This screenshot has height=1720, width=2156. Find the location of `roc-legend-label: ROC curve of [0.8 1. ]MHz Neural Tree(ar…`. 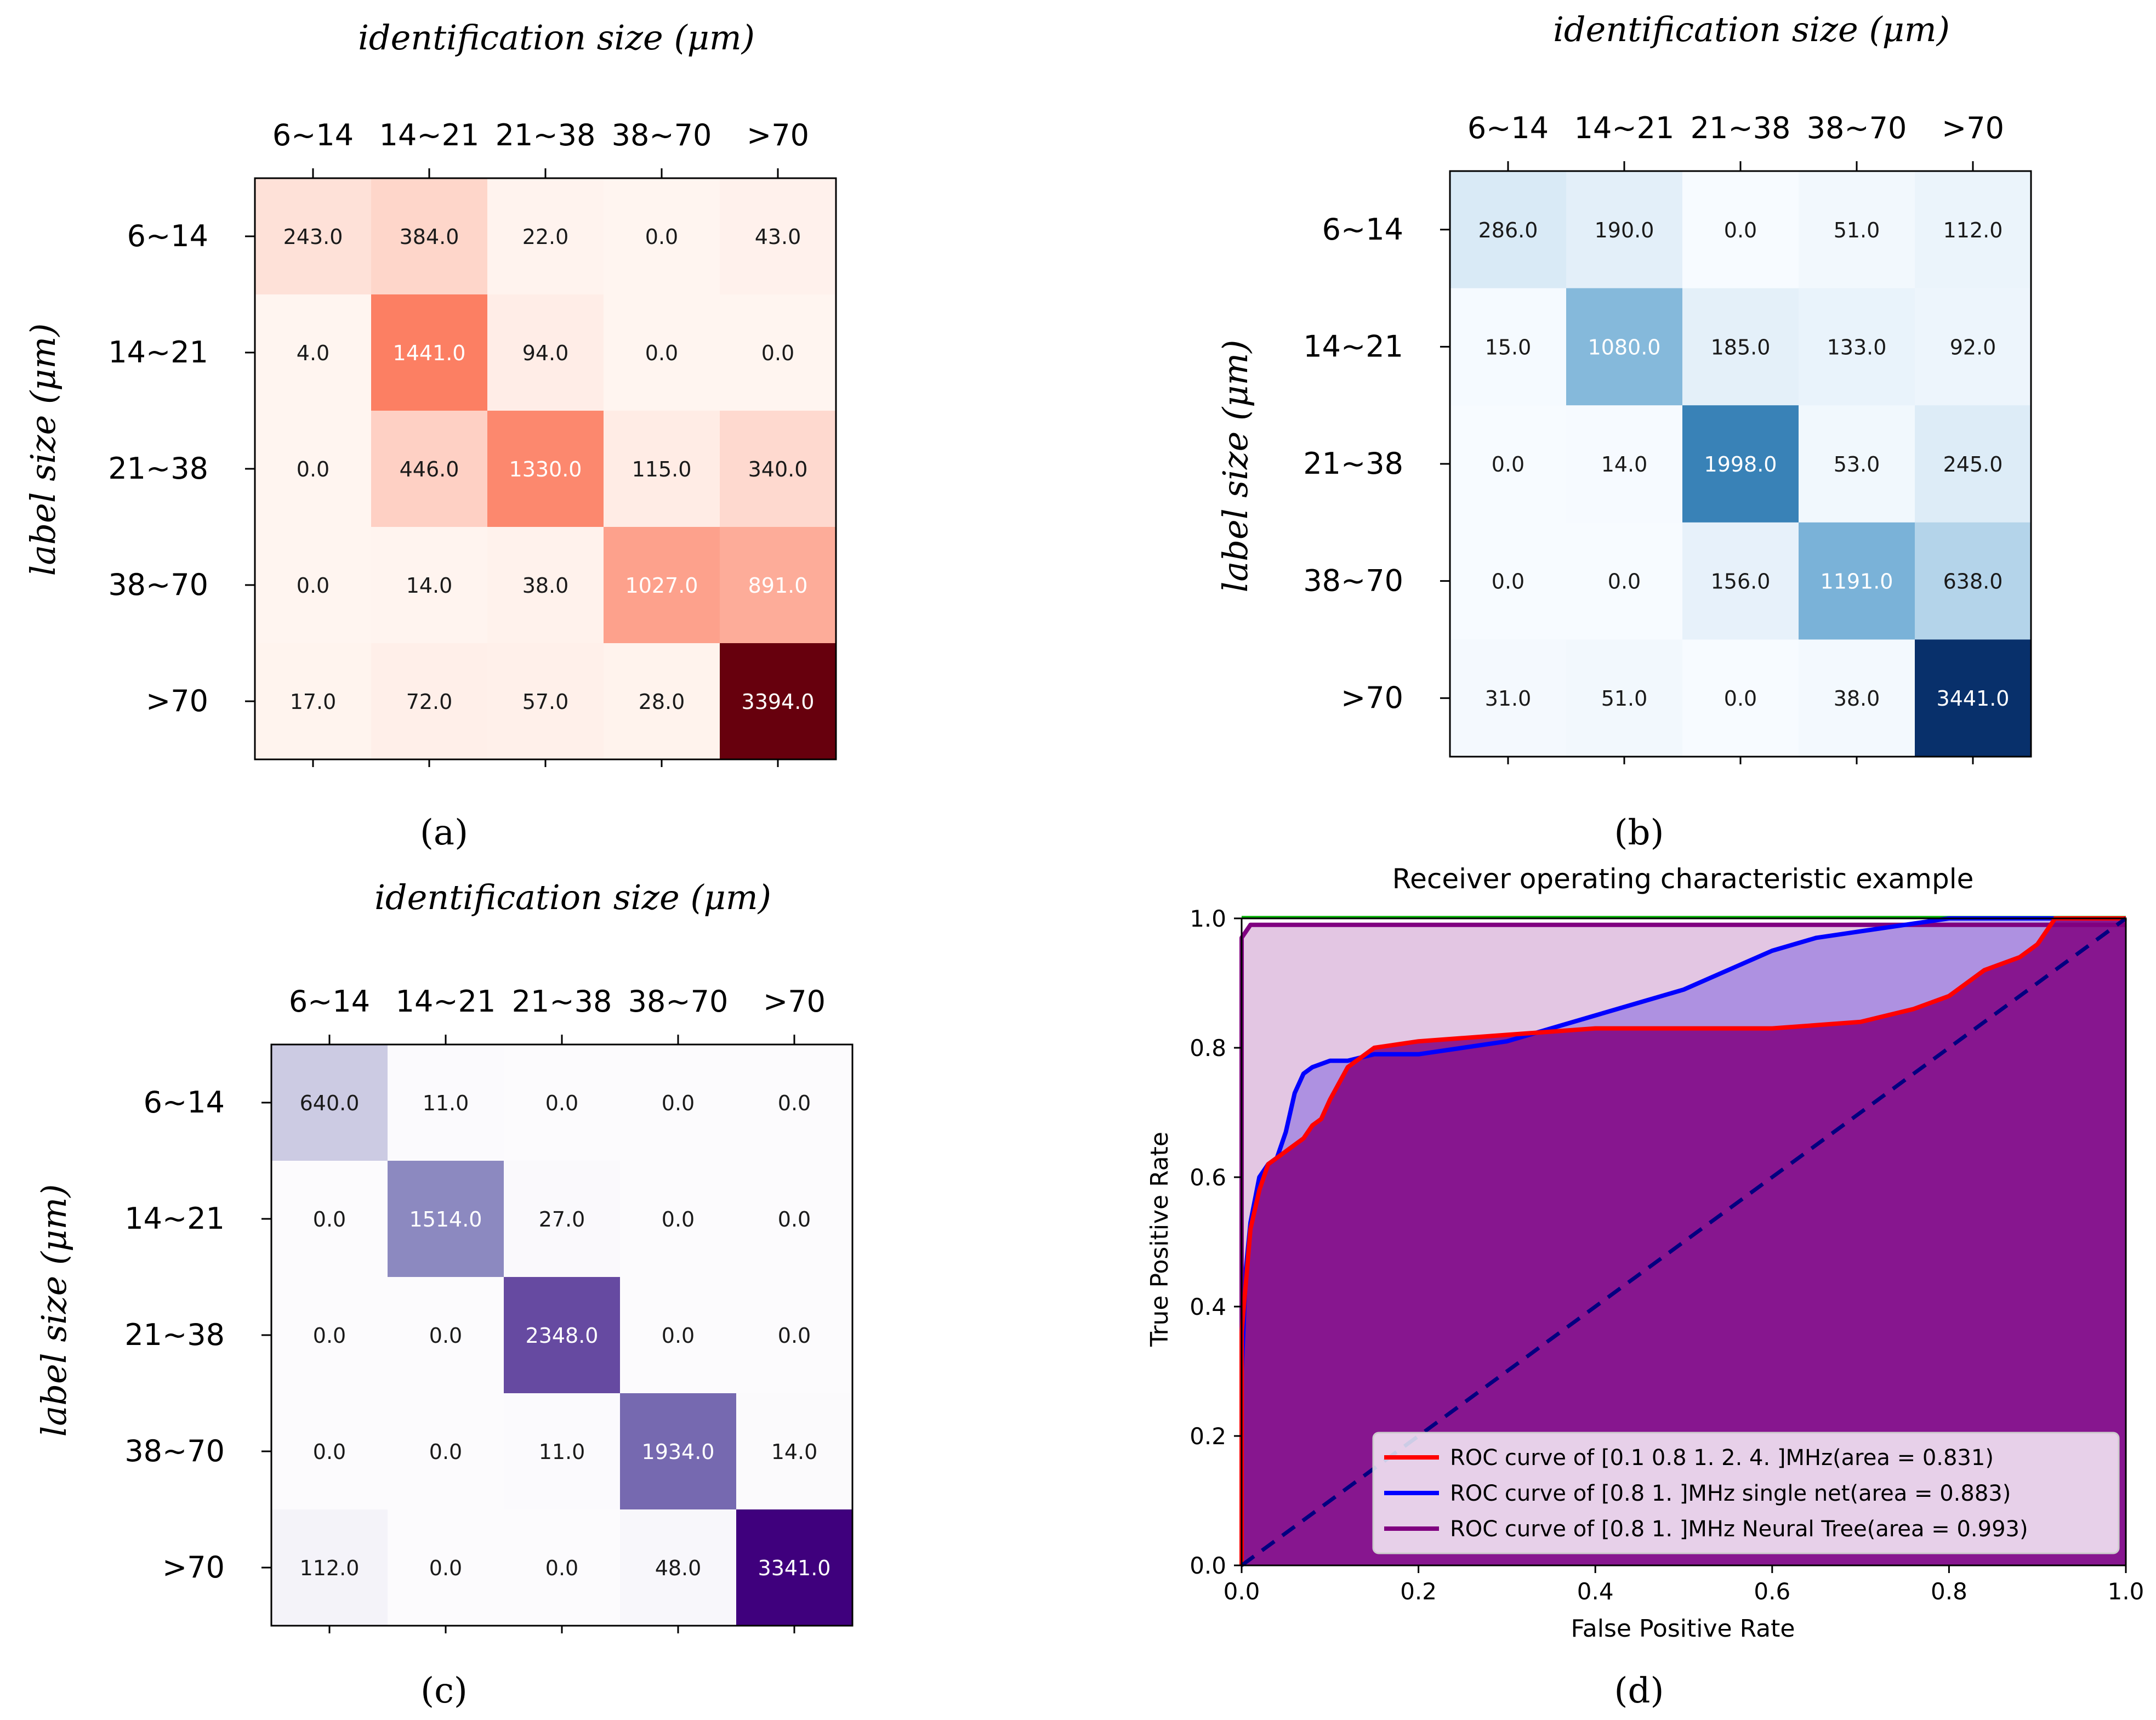

roc-legend-label: ROC curve of [0.8 1. ]MHz Neural Tree(ar… is located at coordinates (1739, 1530).